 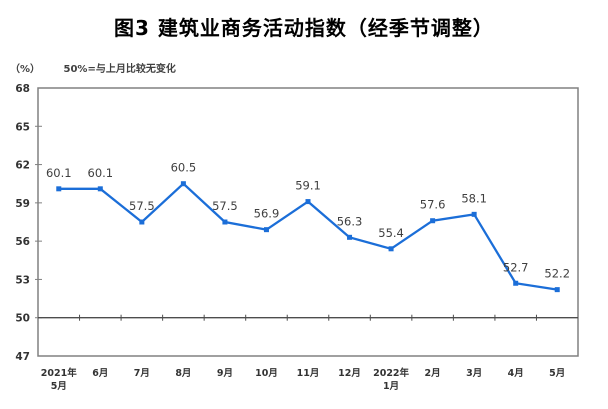 I want to click on x-axis-tick-label: 6月, so click(x=100, y=373).